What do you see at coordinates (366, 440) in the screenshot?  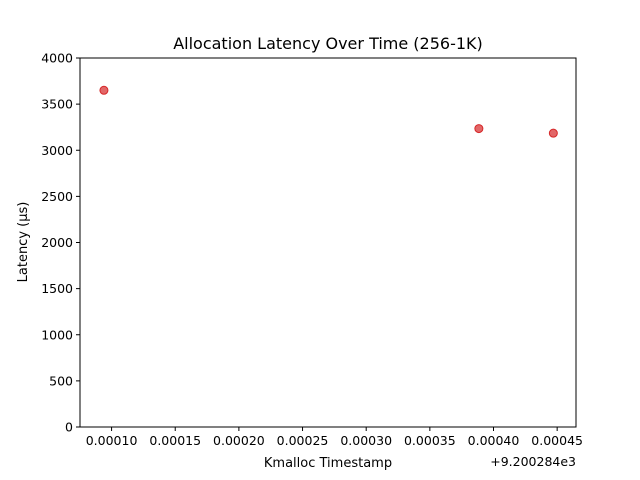 I see `x-tick-label: 0.00030` at bounding box center [366, 440].